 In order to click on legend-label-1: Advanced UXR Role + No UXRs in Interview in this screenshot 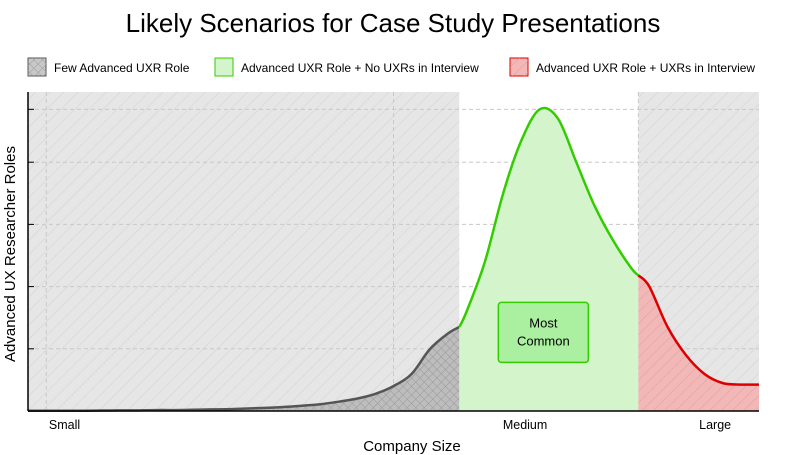, I will do `click(360, 68)`.